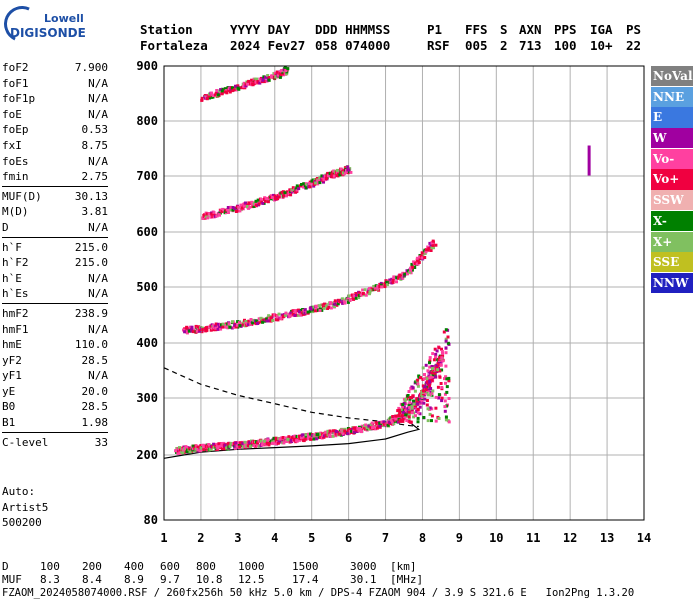 This screenshot has width=700, height=600. What do you see at coordinates (19, 491) in the screenshot?
I see `auto-label: Auto:` at bounding box center [19, 491].